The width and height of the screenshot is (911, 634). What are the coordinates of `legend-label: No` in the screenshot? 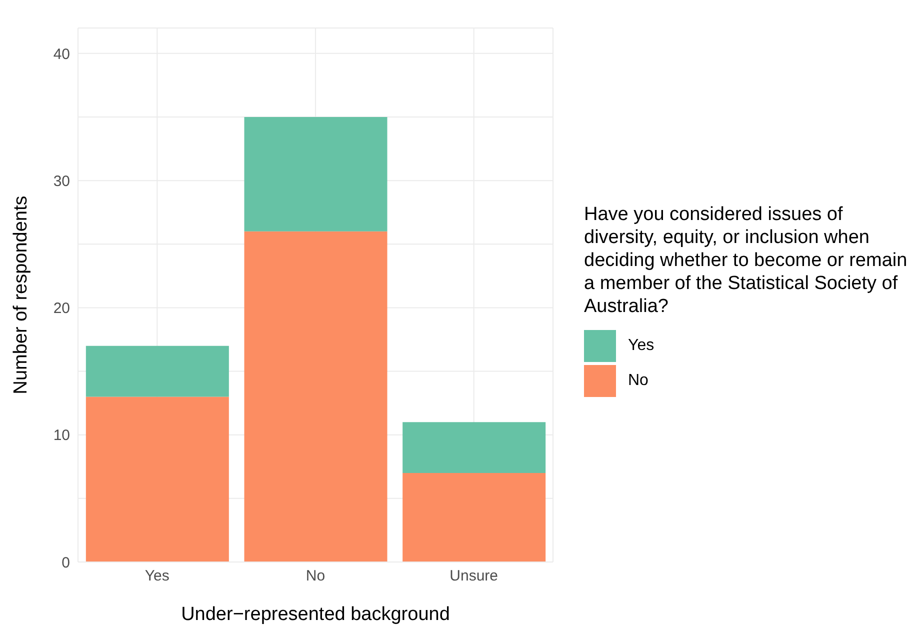 It's located at (638, 381).